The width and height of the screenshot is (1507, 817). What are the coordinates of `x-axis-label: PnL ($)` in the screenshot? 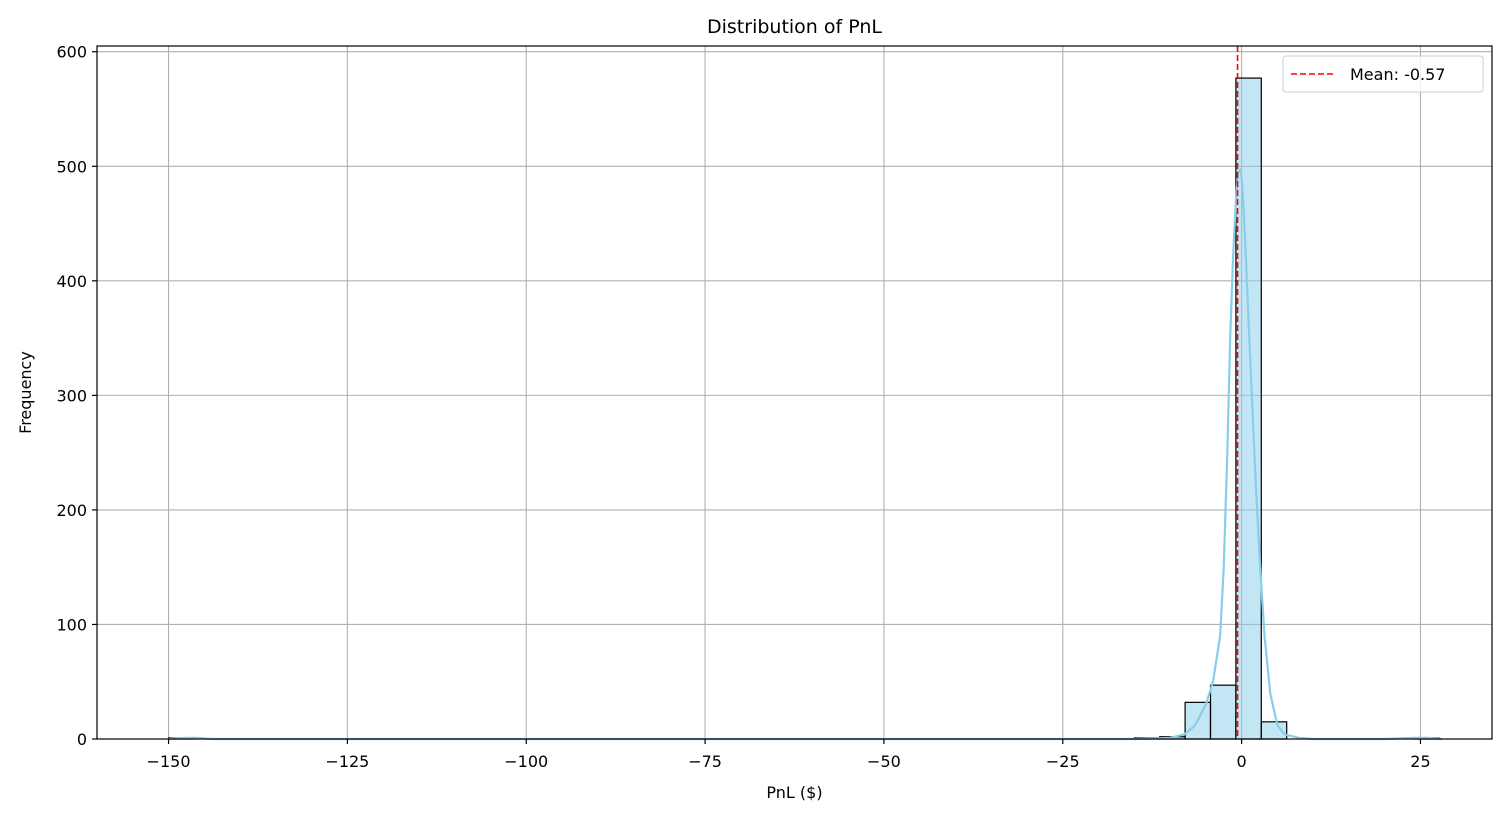 It's located at (794, 792).